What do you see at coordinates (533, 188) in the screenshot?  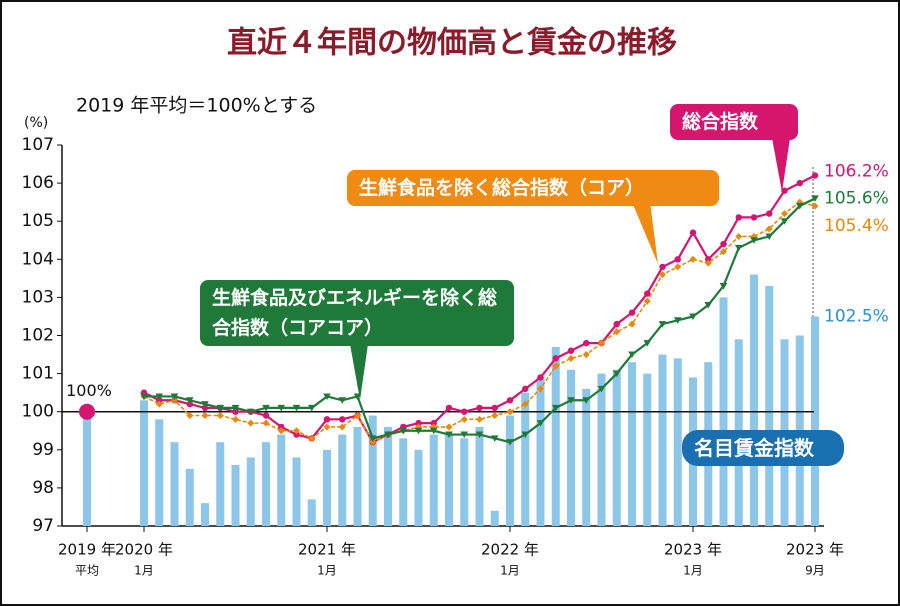 I see `legend-label: 生鮮食品を除く総合指数（コア）` at bounding box center [533, 188].